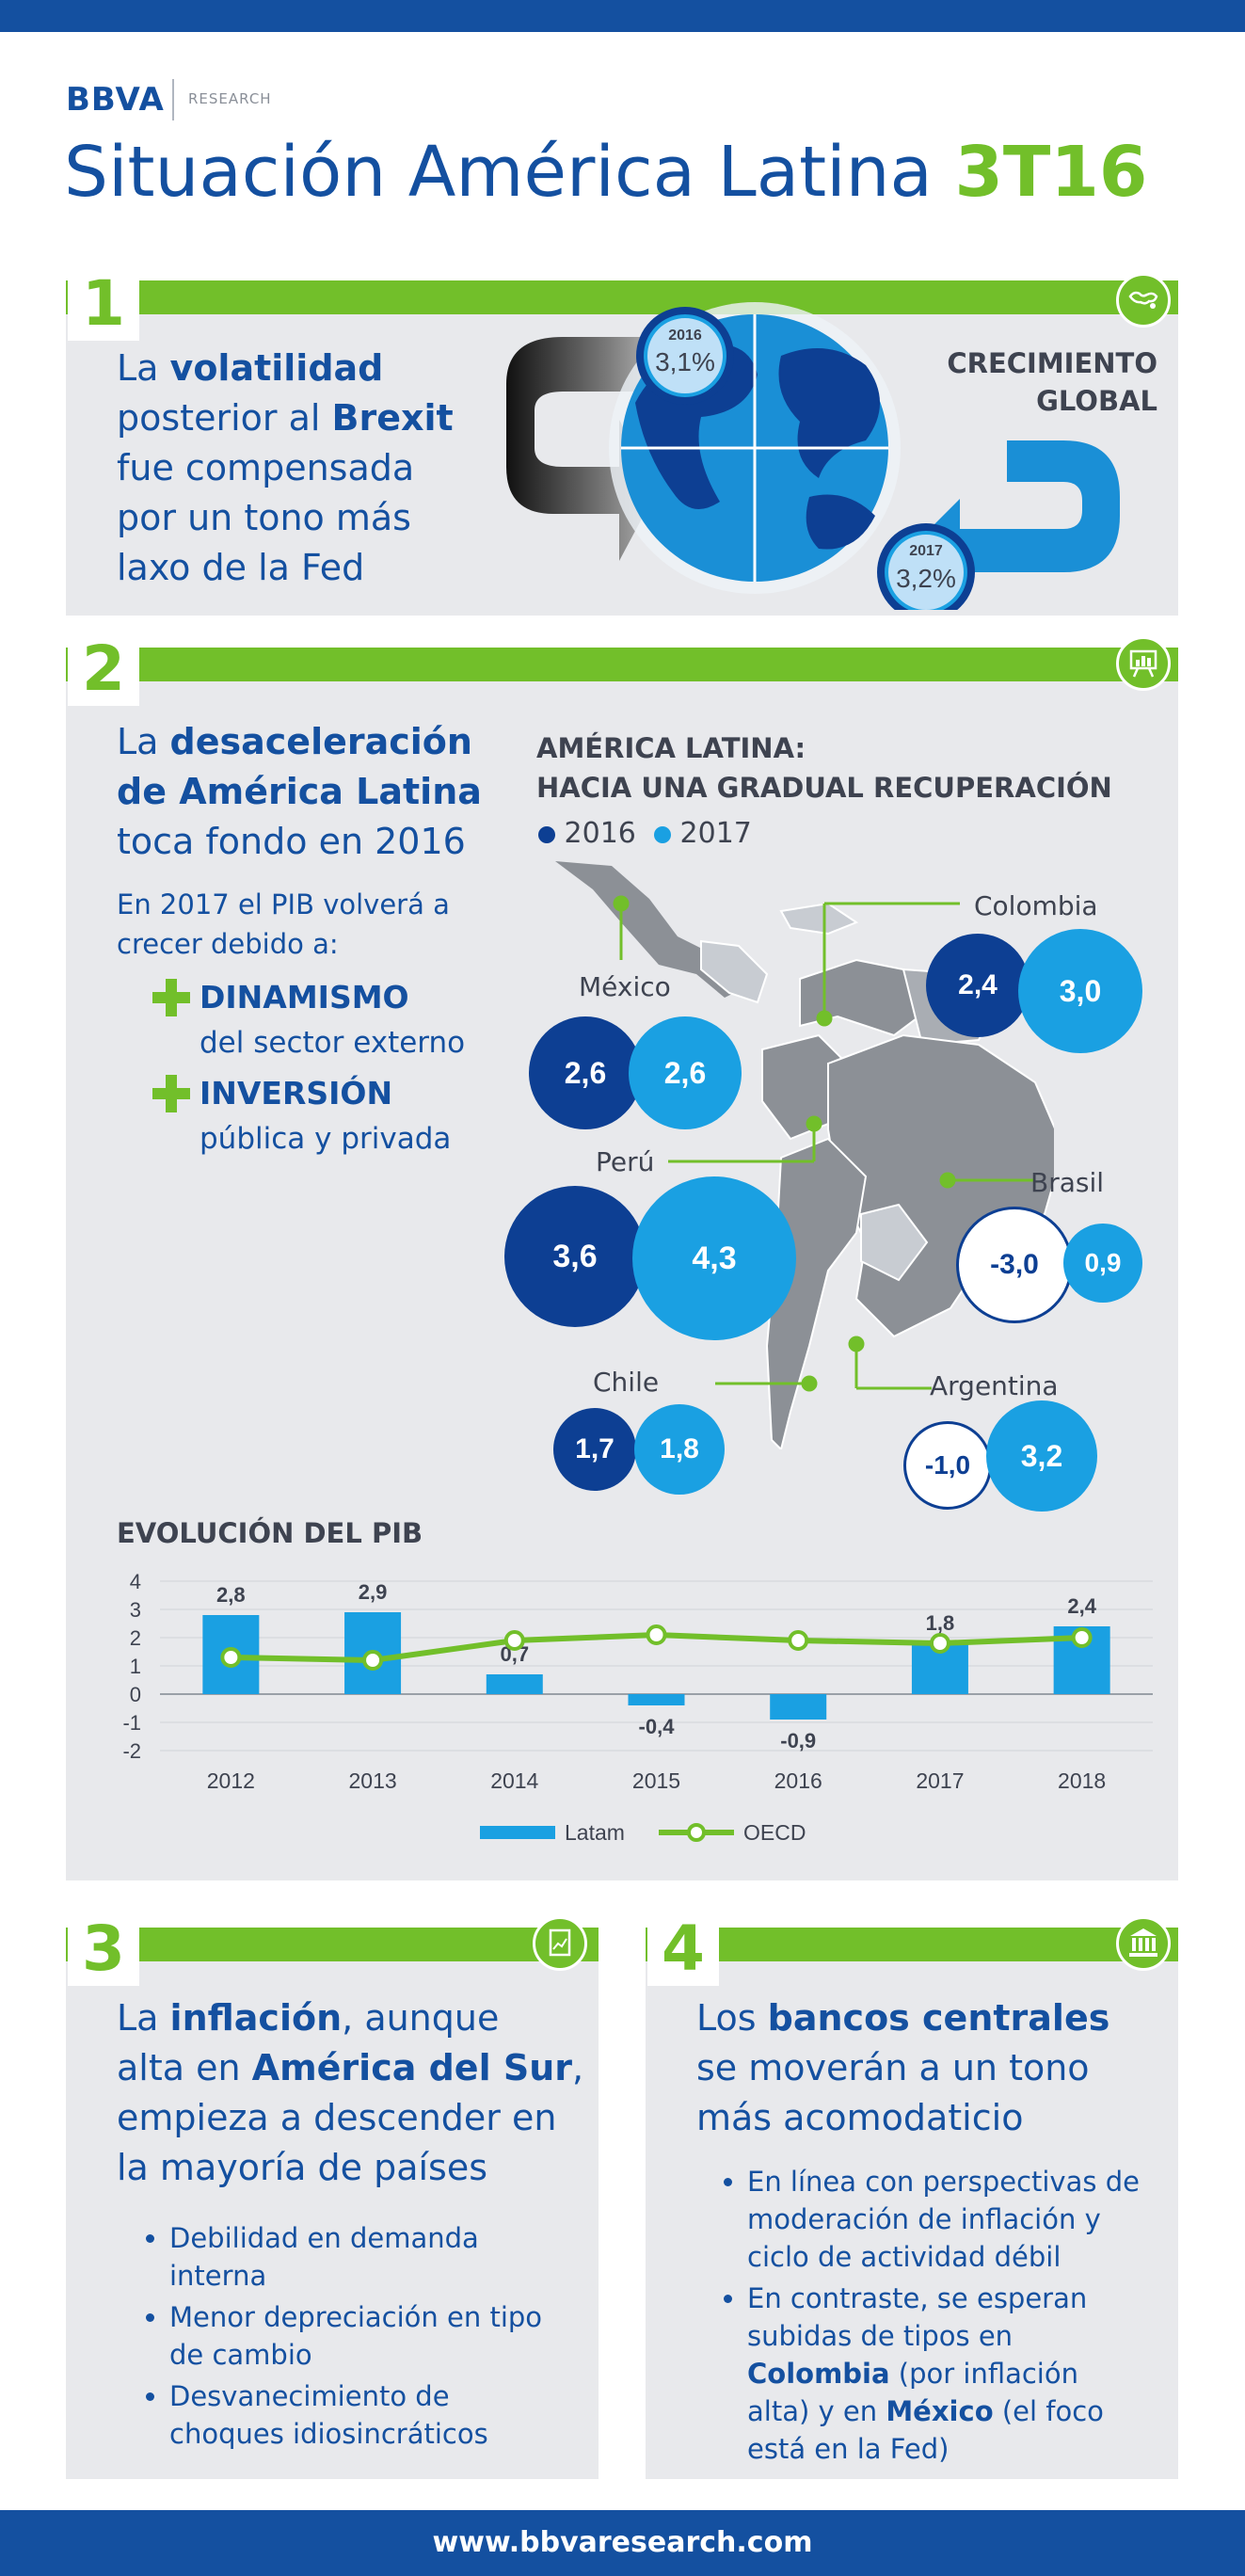  What do you see at coordinates (1067, 1182) in the screenshot?
I see `brasil-label: Brasil` at bounding box center [1067, 1182].